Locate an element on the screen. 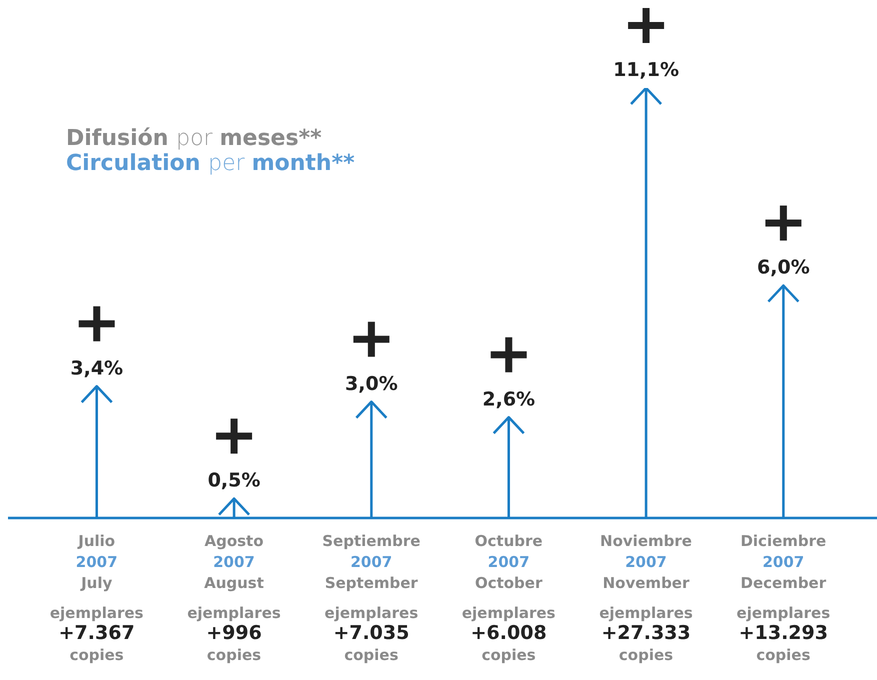 This screenshot has height=680, width=877. text: ejemplares +7.367 copies is located at coordinates (97, 634).